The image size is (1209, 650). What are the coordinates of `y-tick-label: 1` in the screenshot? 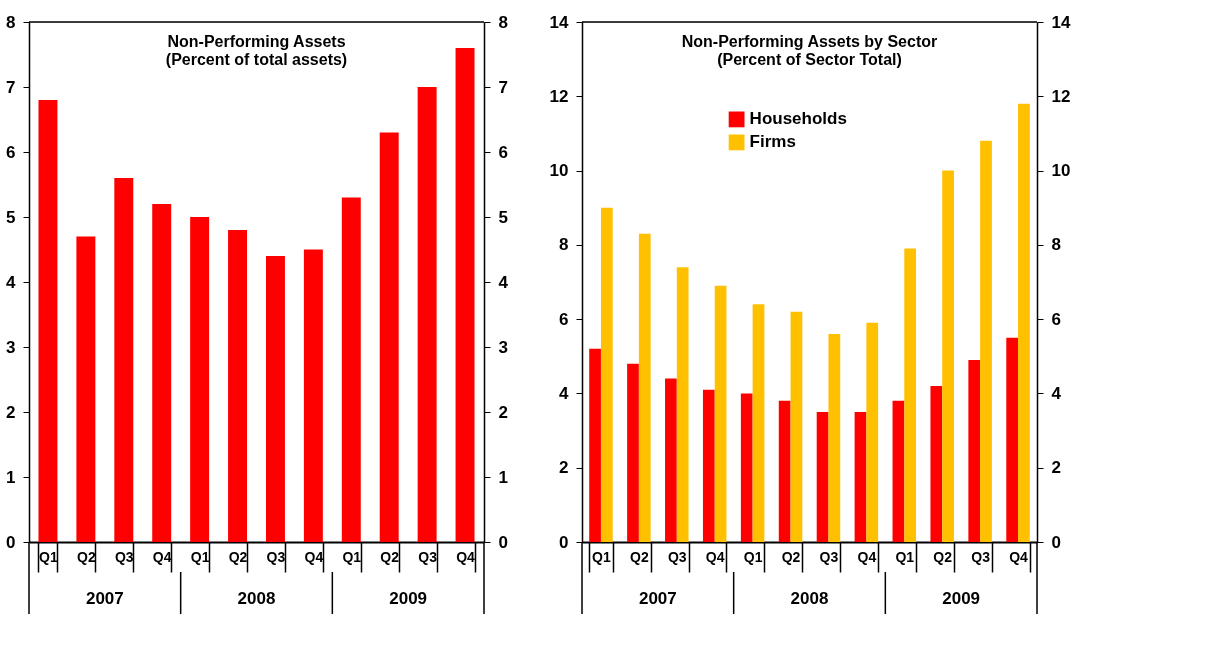 It's located at (11, 477).